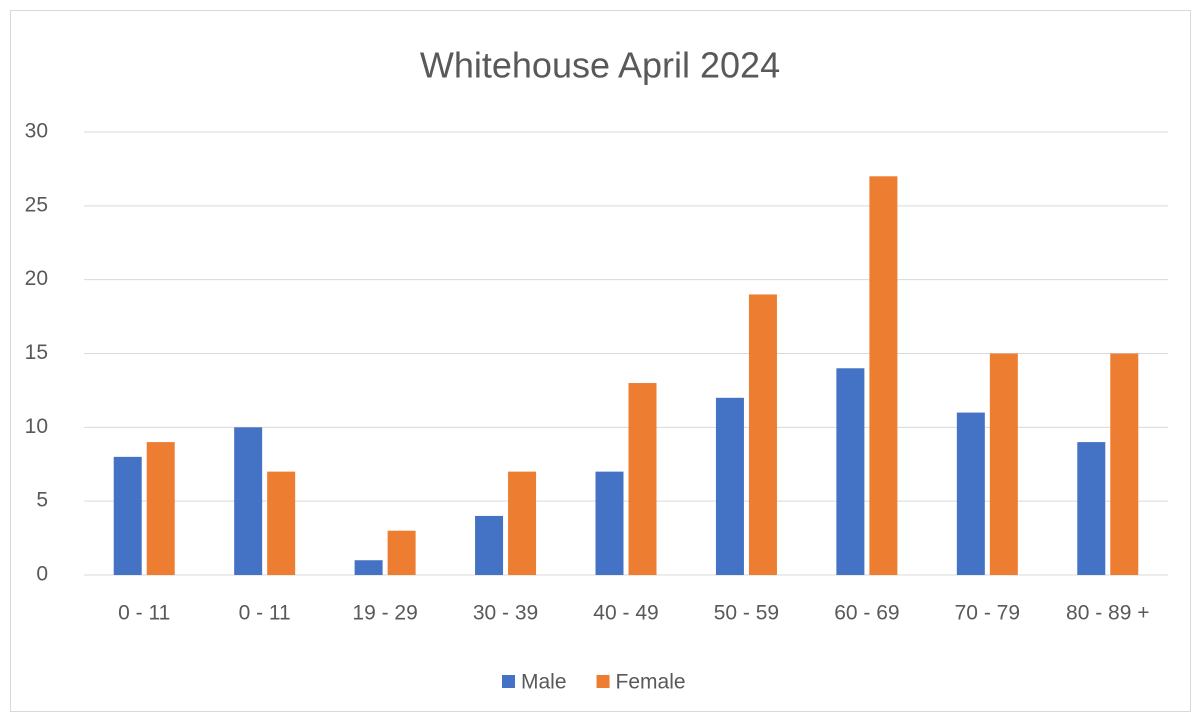 This screenshot has height=722, width=1203. I want to click on legend-label: Female, so click(651, 682).